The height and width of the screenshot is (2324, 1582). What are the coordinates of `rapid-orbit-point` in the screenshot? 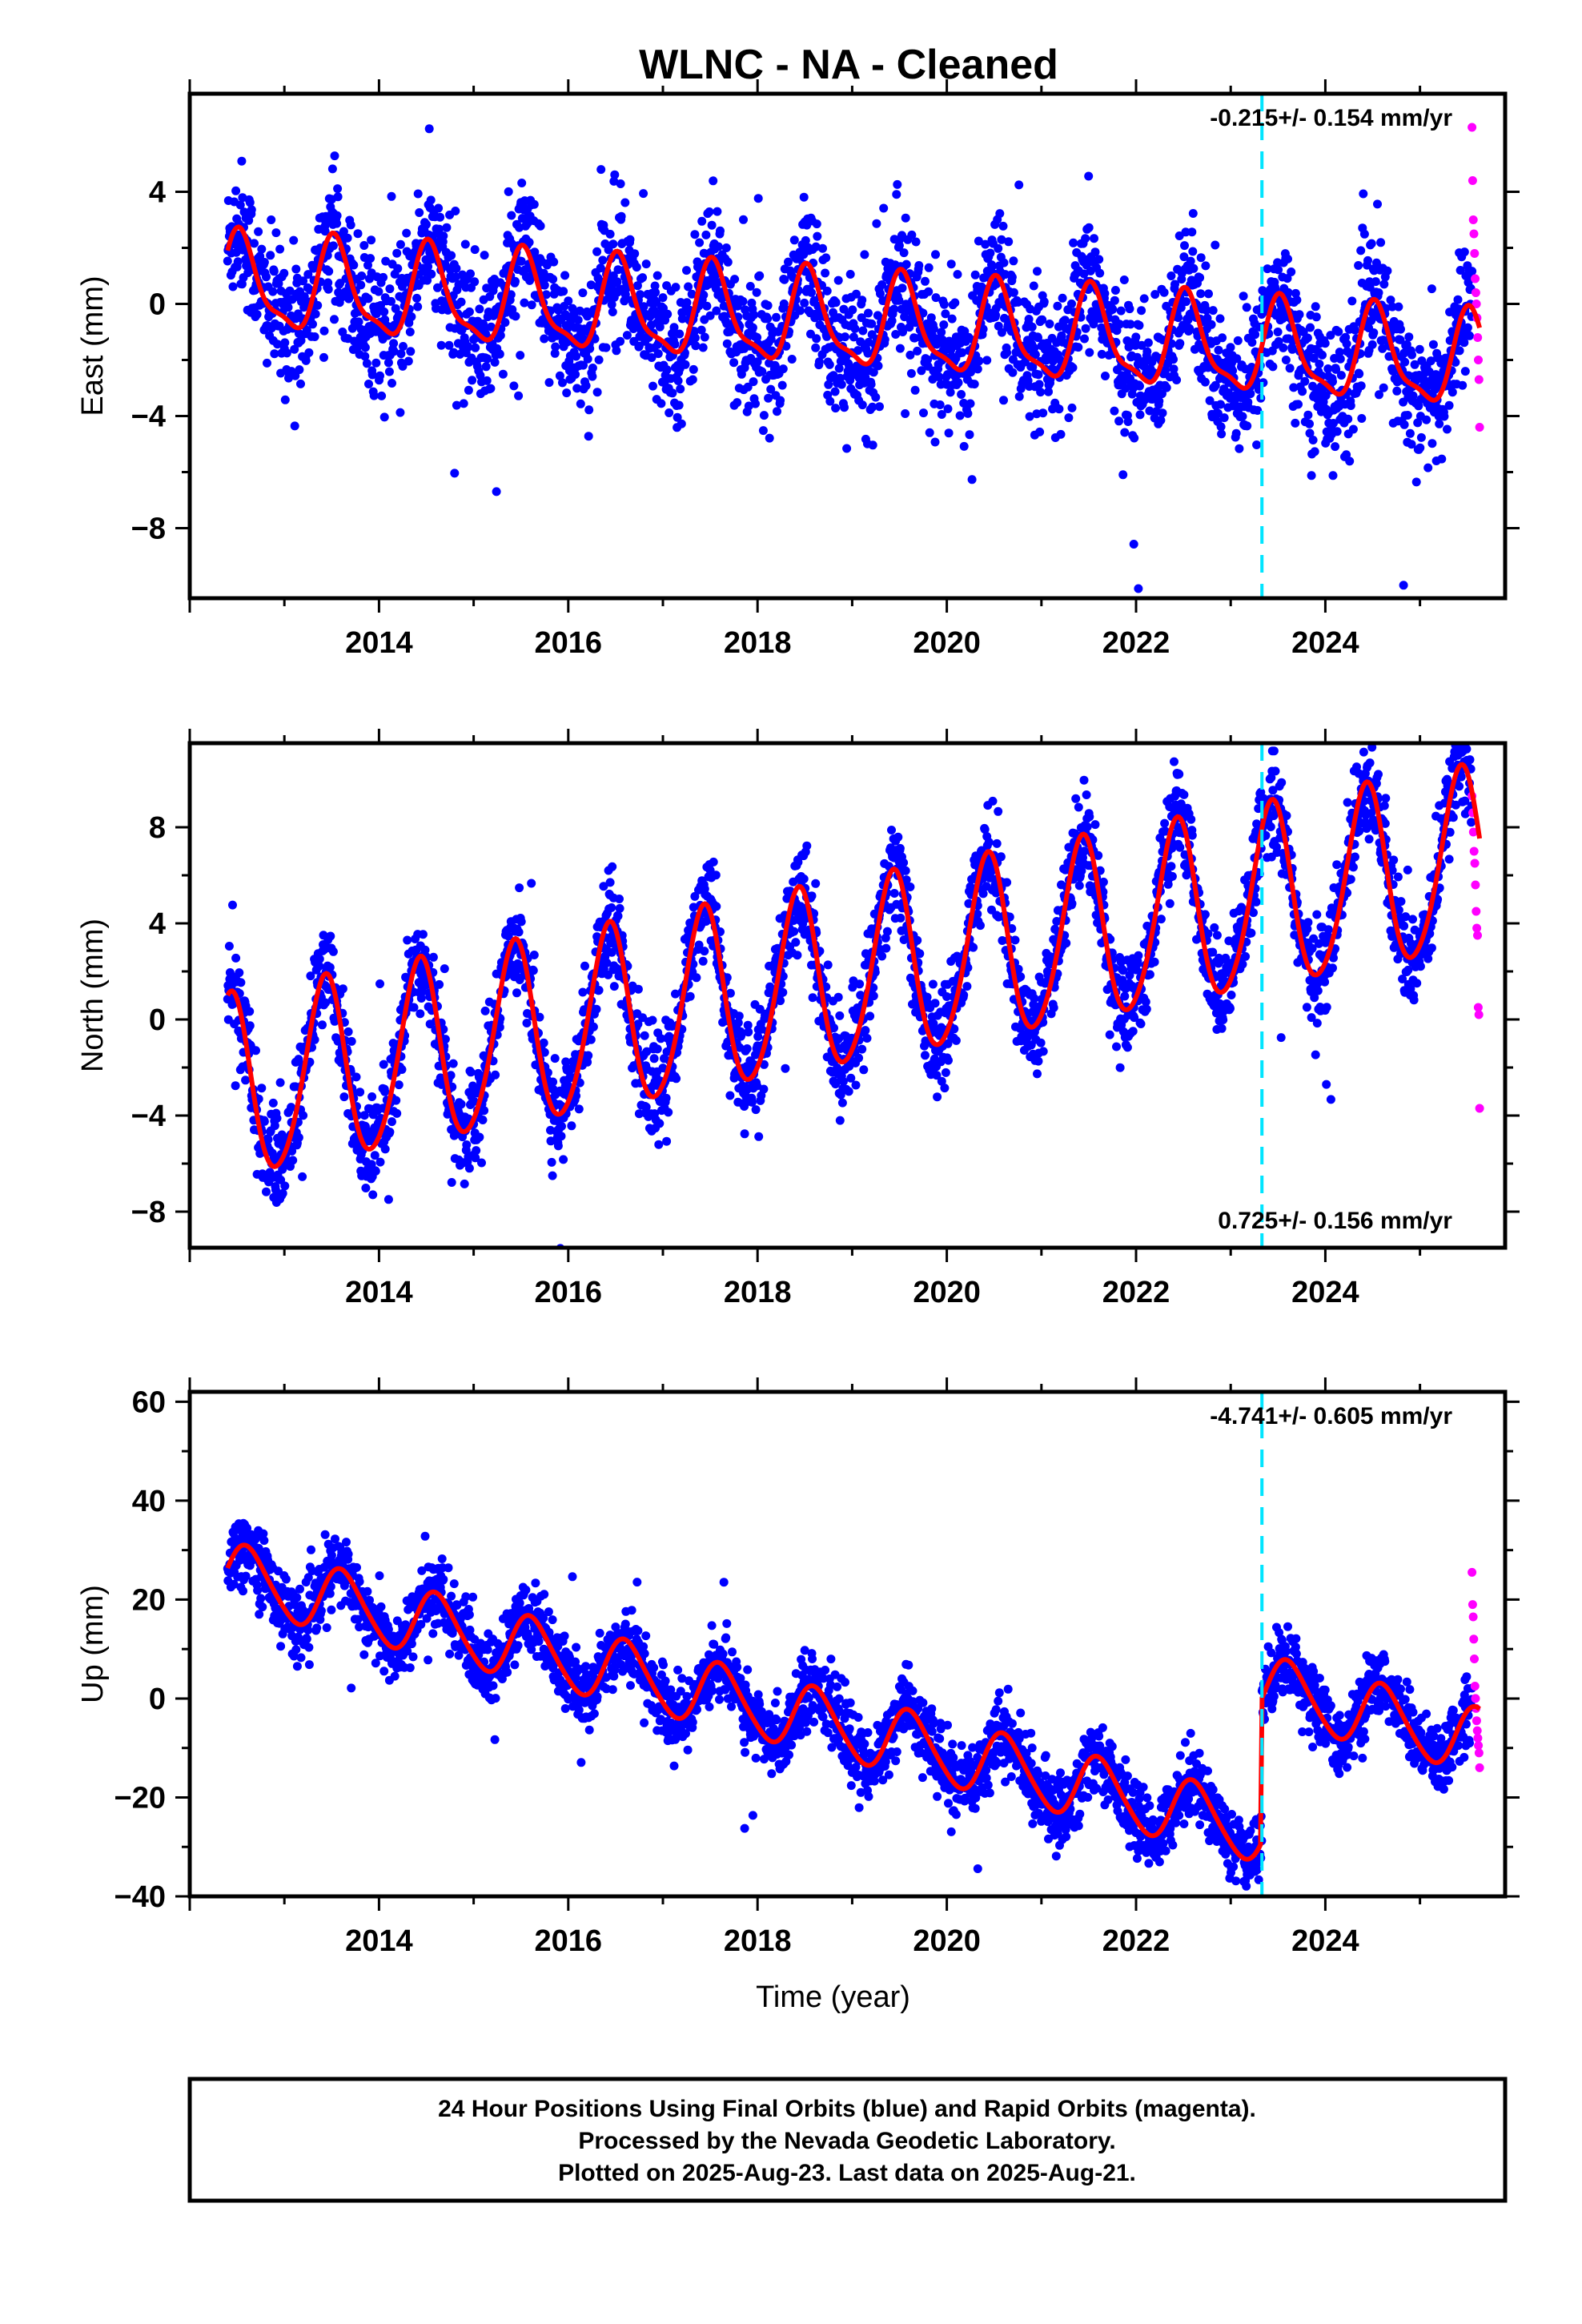 It's located at (1473, 219).